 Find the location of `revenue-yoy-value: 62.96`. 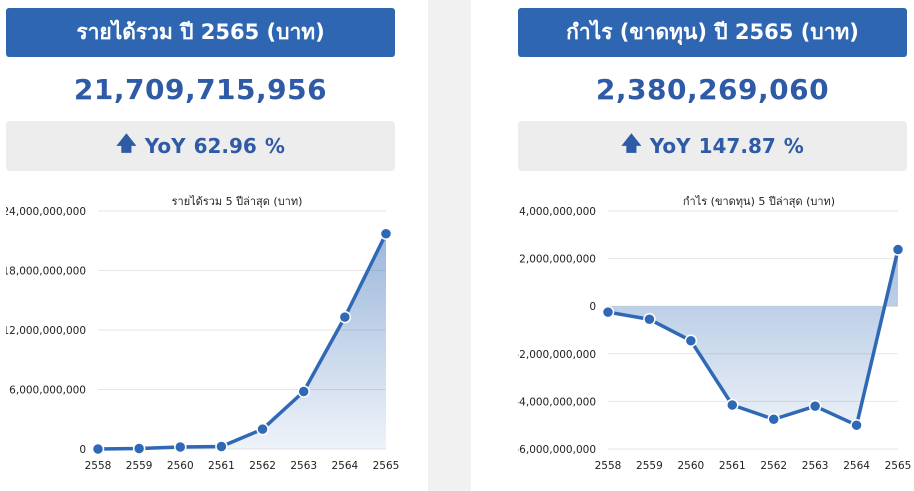

revenue-yoy-value: 62.96 is located at coordinates (225, 146).